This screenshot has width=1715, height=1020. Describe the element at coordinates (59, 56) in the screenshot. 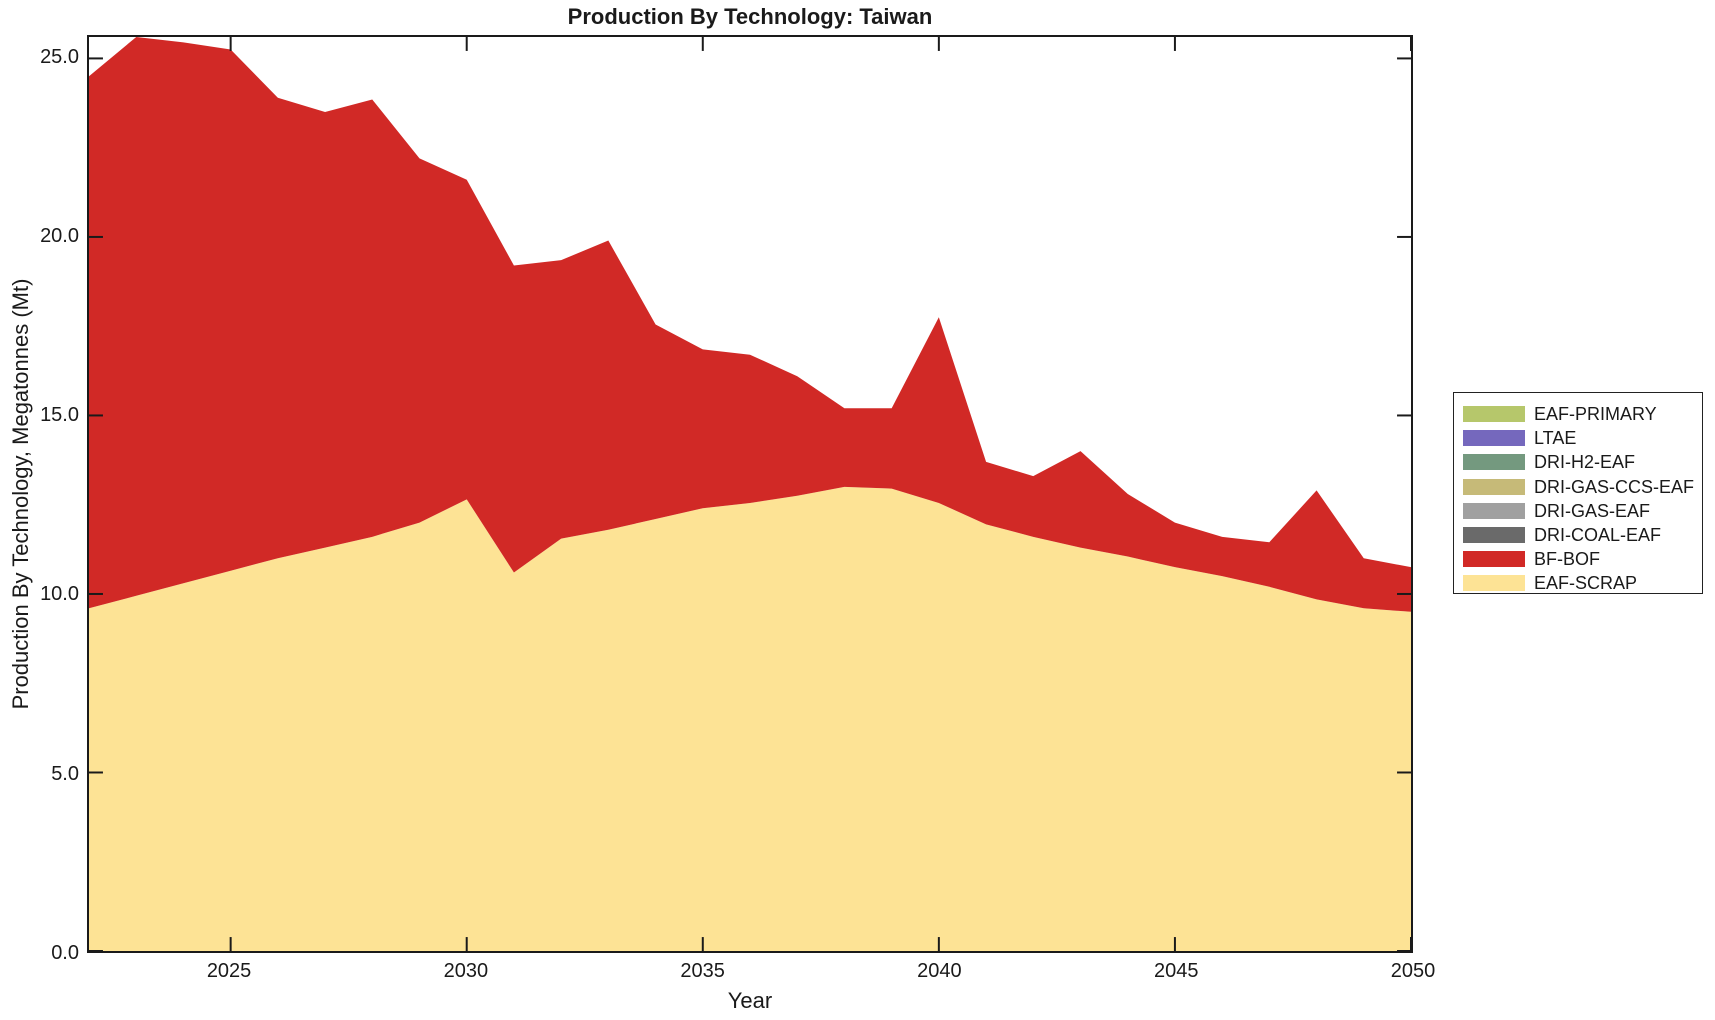

I see `y-tick-label-25.0: 25.0` at that location.